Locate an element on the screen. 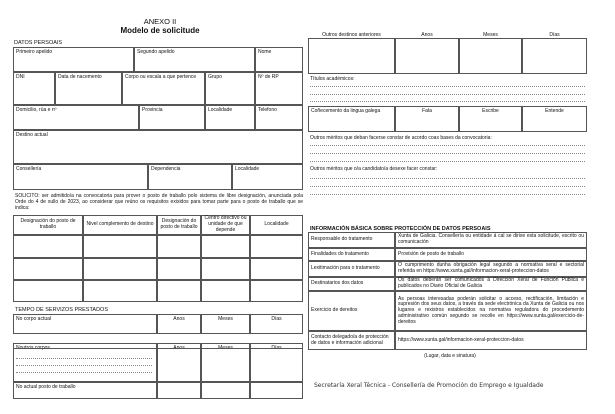 Image resolution: width=615 pixels, height=414 pixels. phone-field: Telefono is located at coordinates (279, 117).